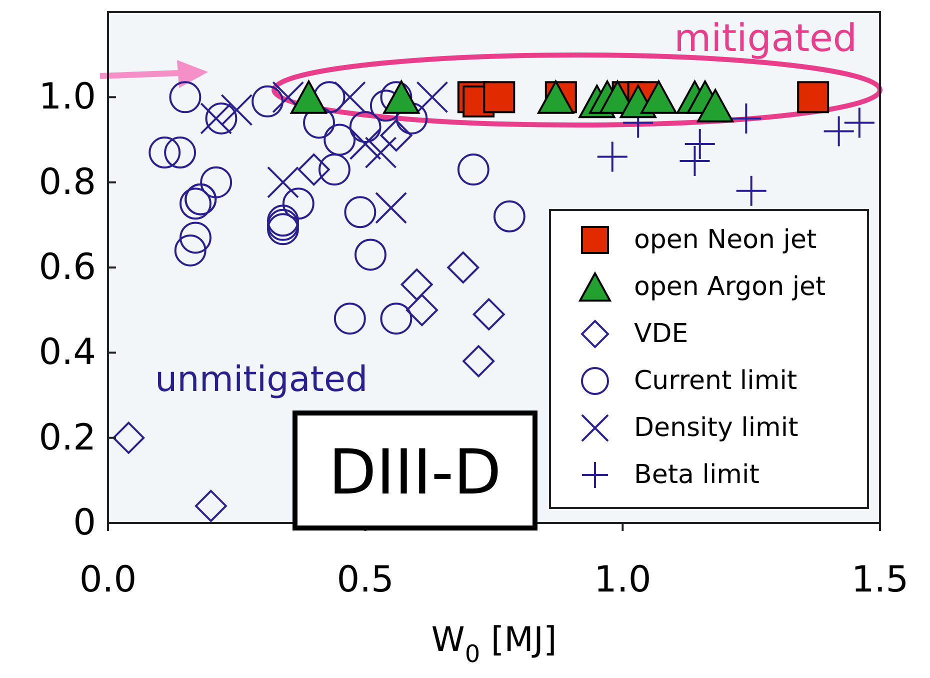  Describe the element at coordinates (661, 334) in the screenshot. I see `legend-label: VDE` at that location.